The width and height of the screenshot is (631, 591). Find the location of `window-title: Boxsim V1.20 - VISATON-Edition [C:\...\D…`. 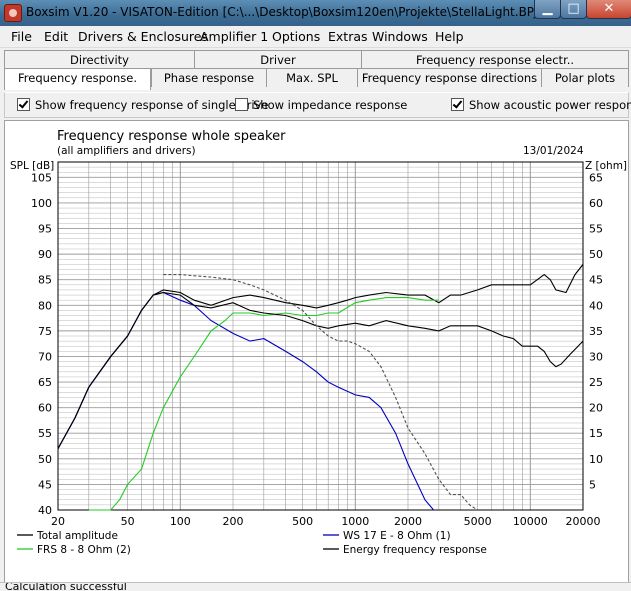

window-title: Boxsim V1.20 - VISATON-Edition [C:\...\D… is located at coordinates (284, 12).